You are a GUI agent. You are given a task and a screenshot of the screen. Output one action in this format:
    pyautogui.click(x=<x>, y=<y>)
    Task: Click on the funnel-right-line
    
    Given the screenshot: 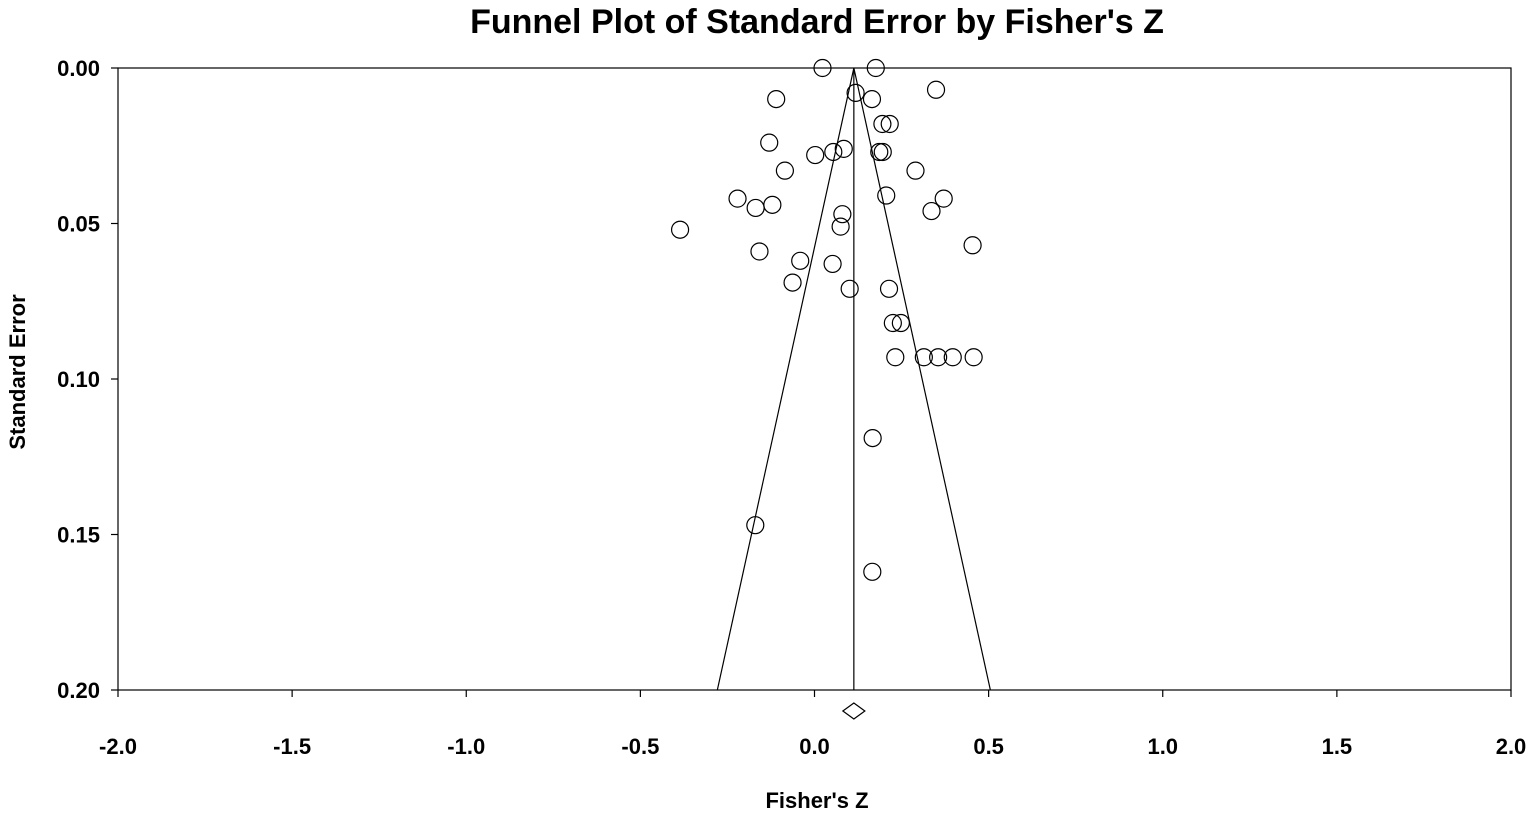 What is the action you would take?
    pyautogui.click(x=922, y=379)
    